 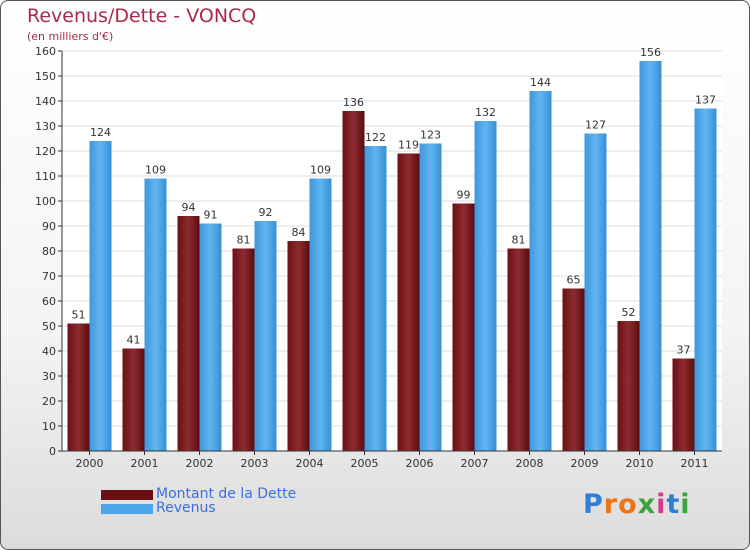 I want to click on bar-dette-2011, so click(x=683, y=404).